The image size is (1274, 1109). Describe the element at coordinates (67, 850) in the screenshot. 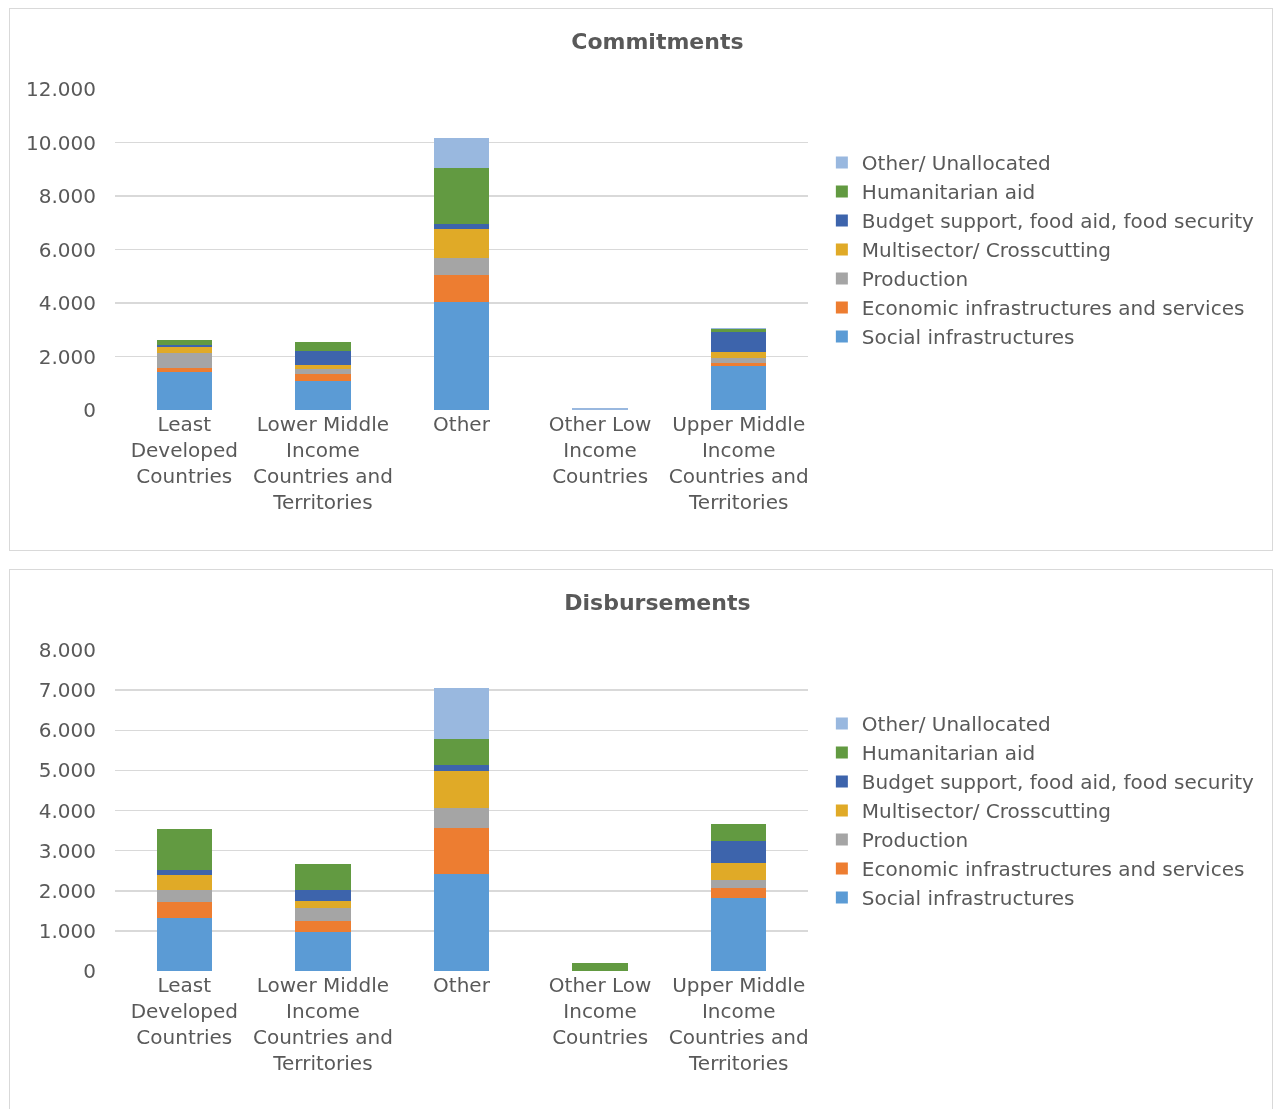

I see `y-tick-label: 3.000` at that location.